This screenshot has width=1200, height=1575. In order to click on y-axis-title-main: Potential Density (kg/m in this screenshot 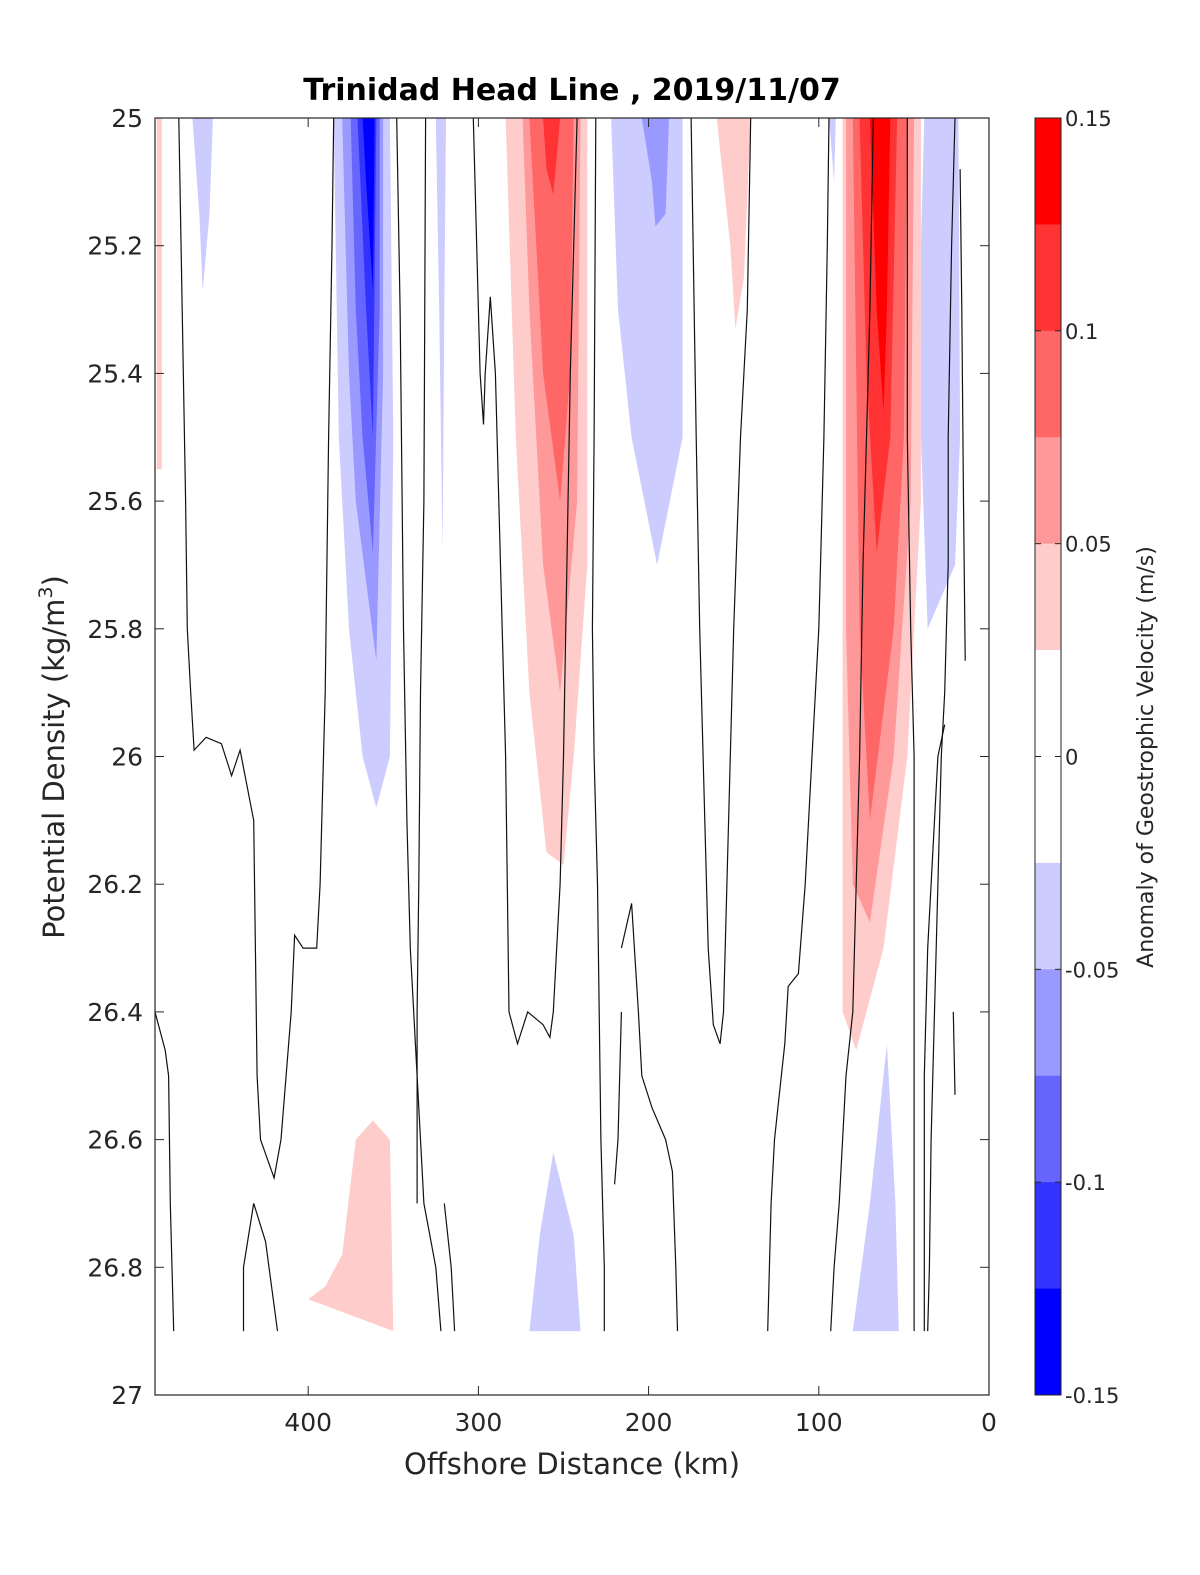, I will do `click(54, 769)`.